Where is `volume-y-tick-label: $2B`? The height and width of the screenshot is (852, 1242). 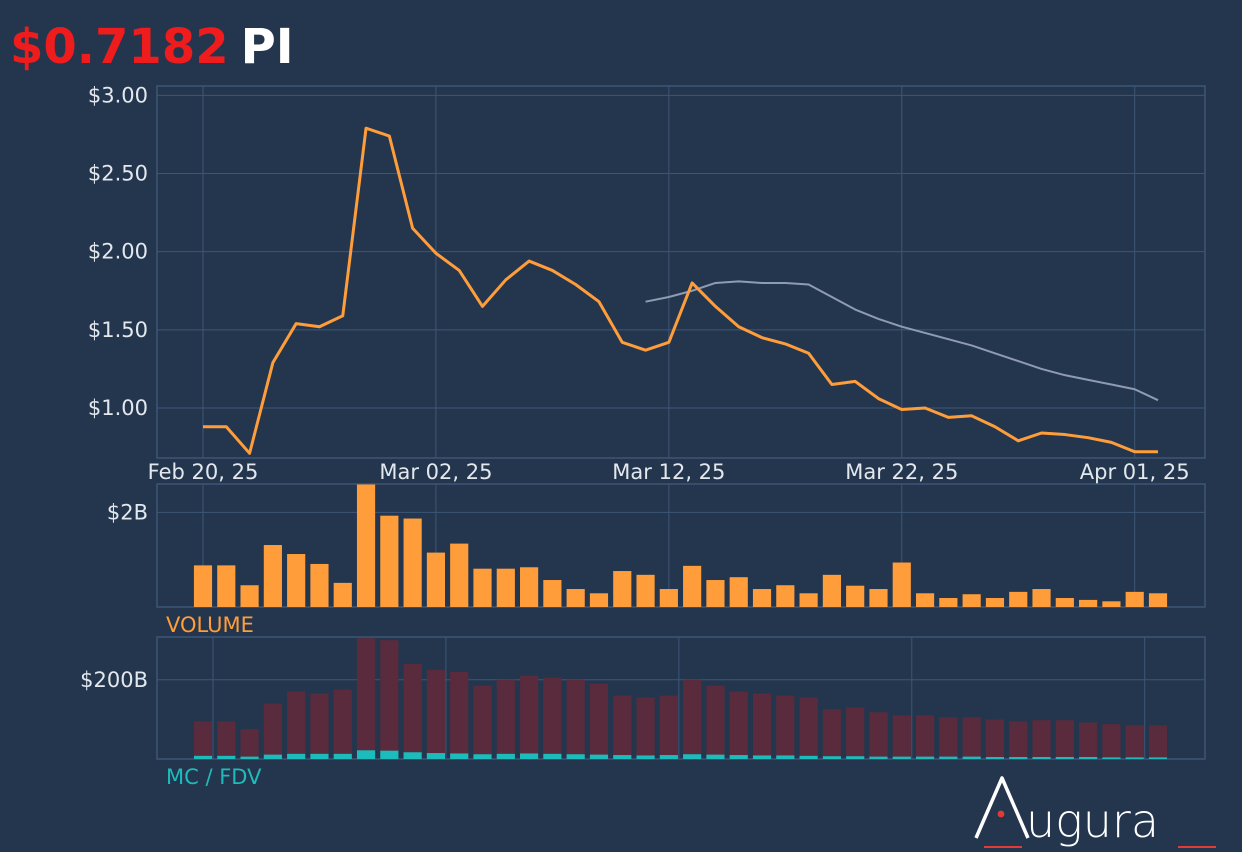
volume-y-tick-label: $2B is located at coordinates (127, 512).